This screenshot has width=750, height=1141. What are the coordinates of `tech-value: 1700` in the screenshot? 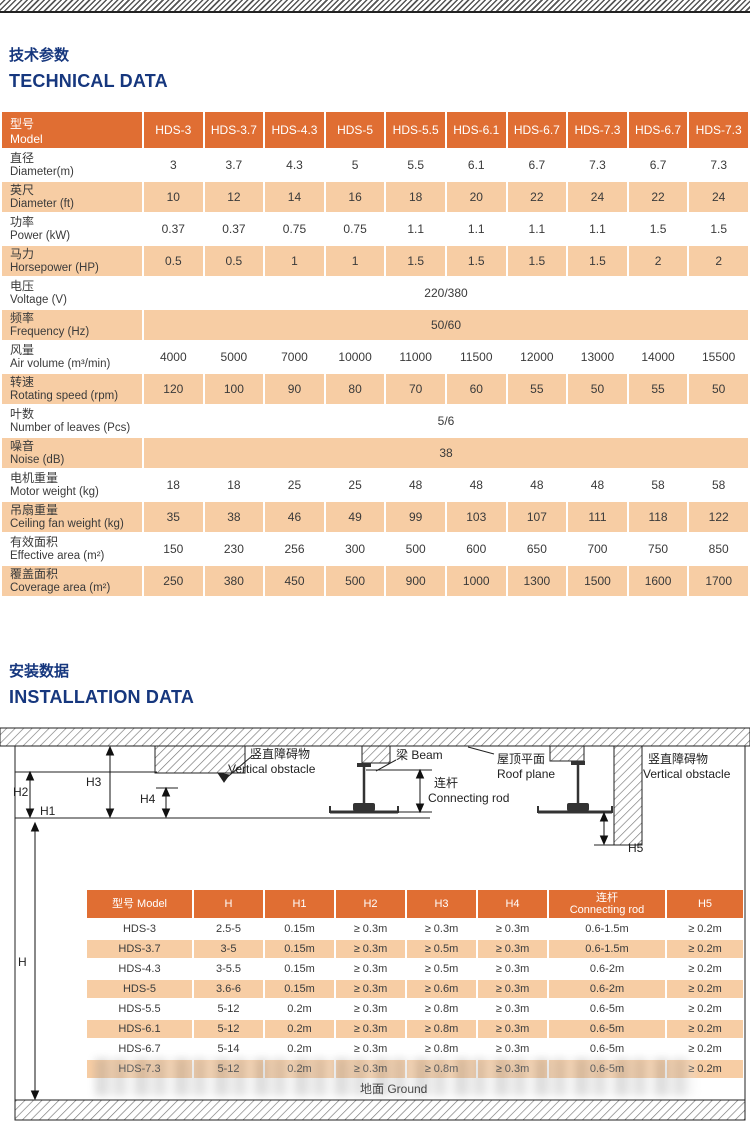 It's located at (718, 581).